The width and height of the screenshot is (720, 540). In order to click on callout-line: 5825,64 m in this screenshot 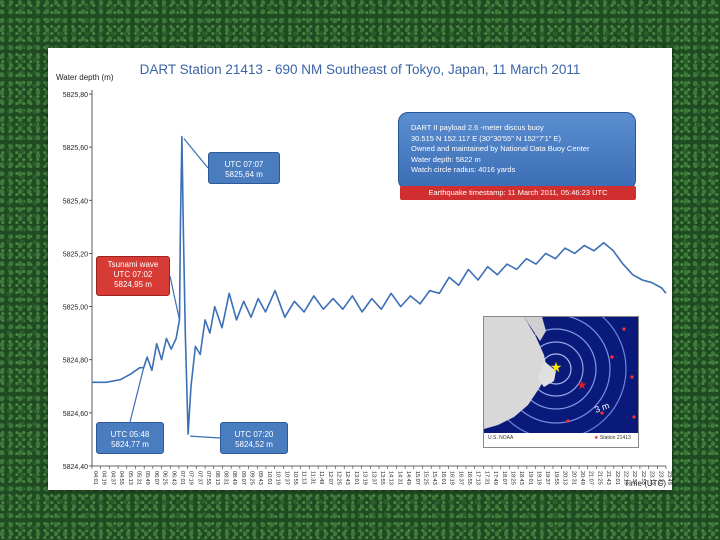, I will do `click(244, 174)`.